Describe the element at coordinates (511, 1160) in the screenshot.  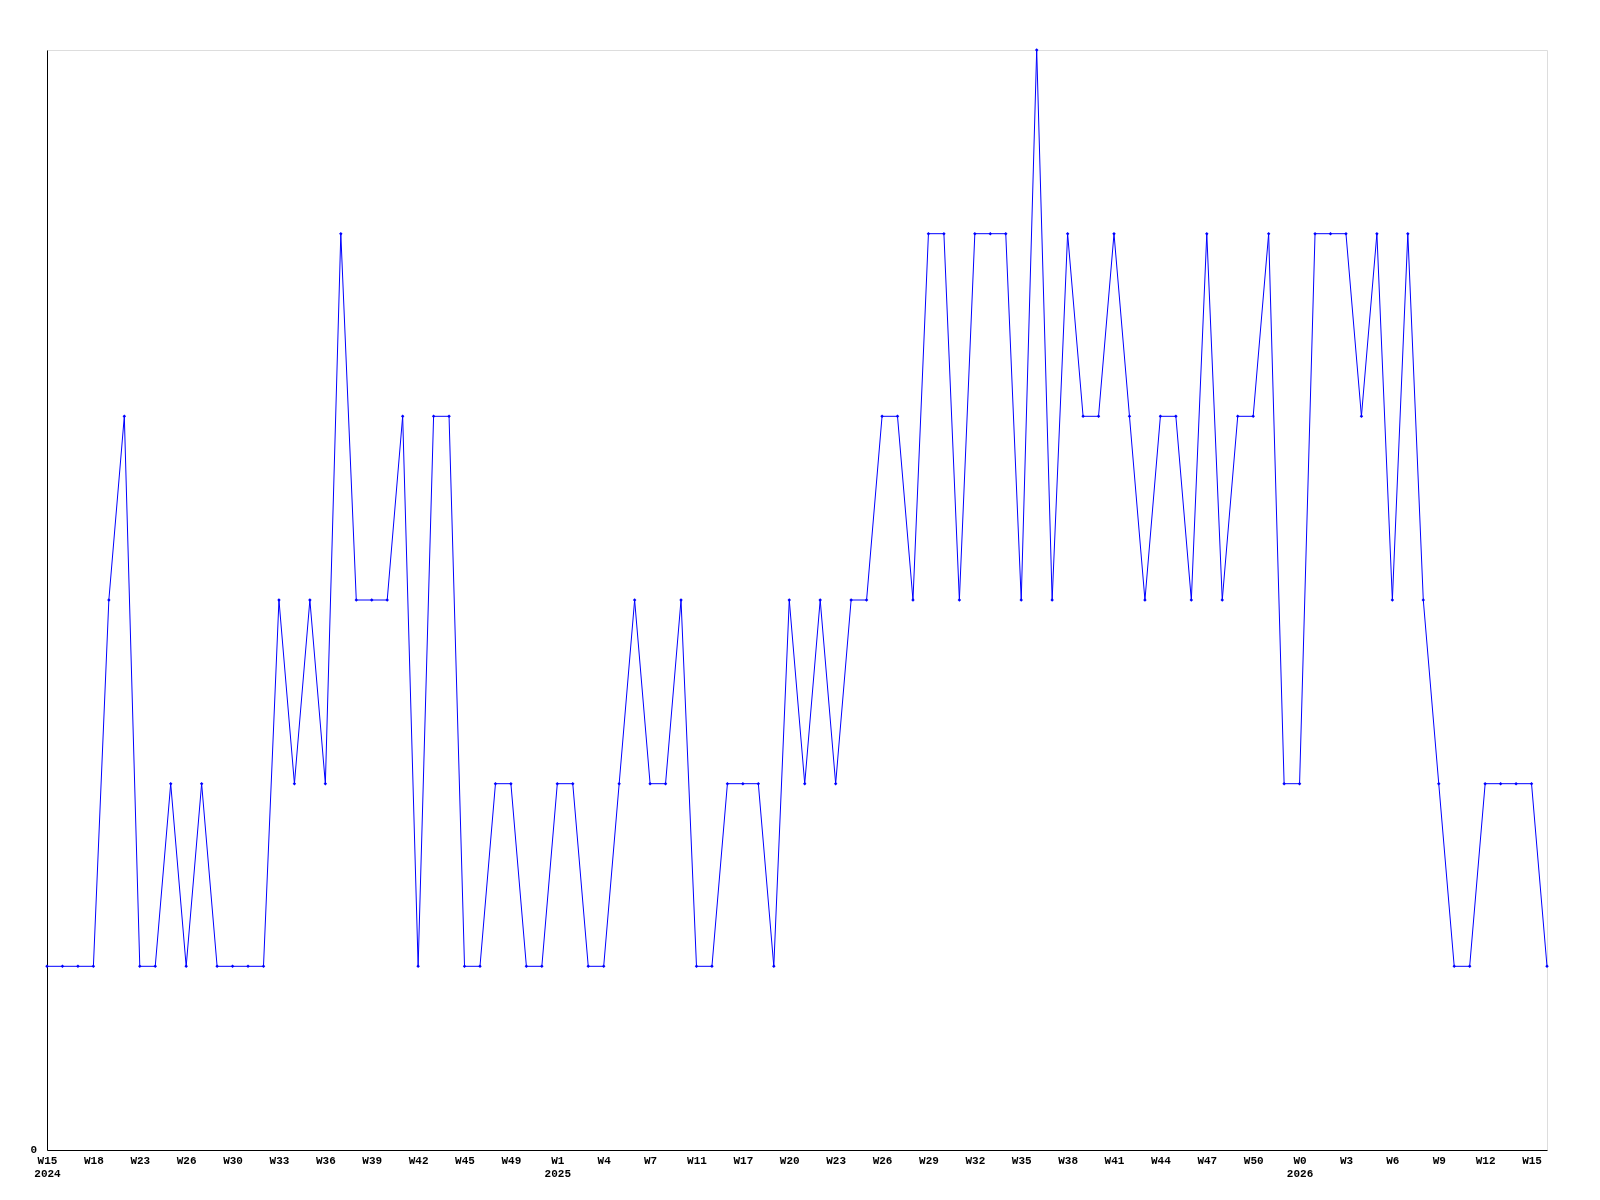
I see `x-tick-label: W49` at that location.